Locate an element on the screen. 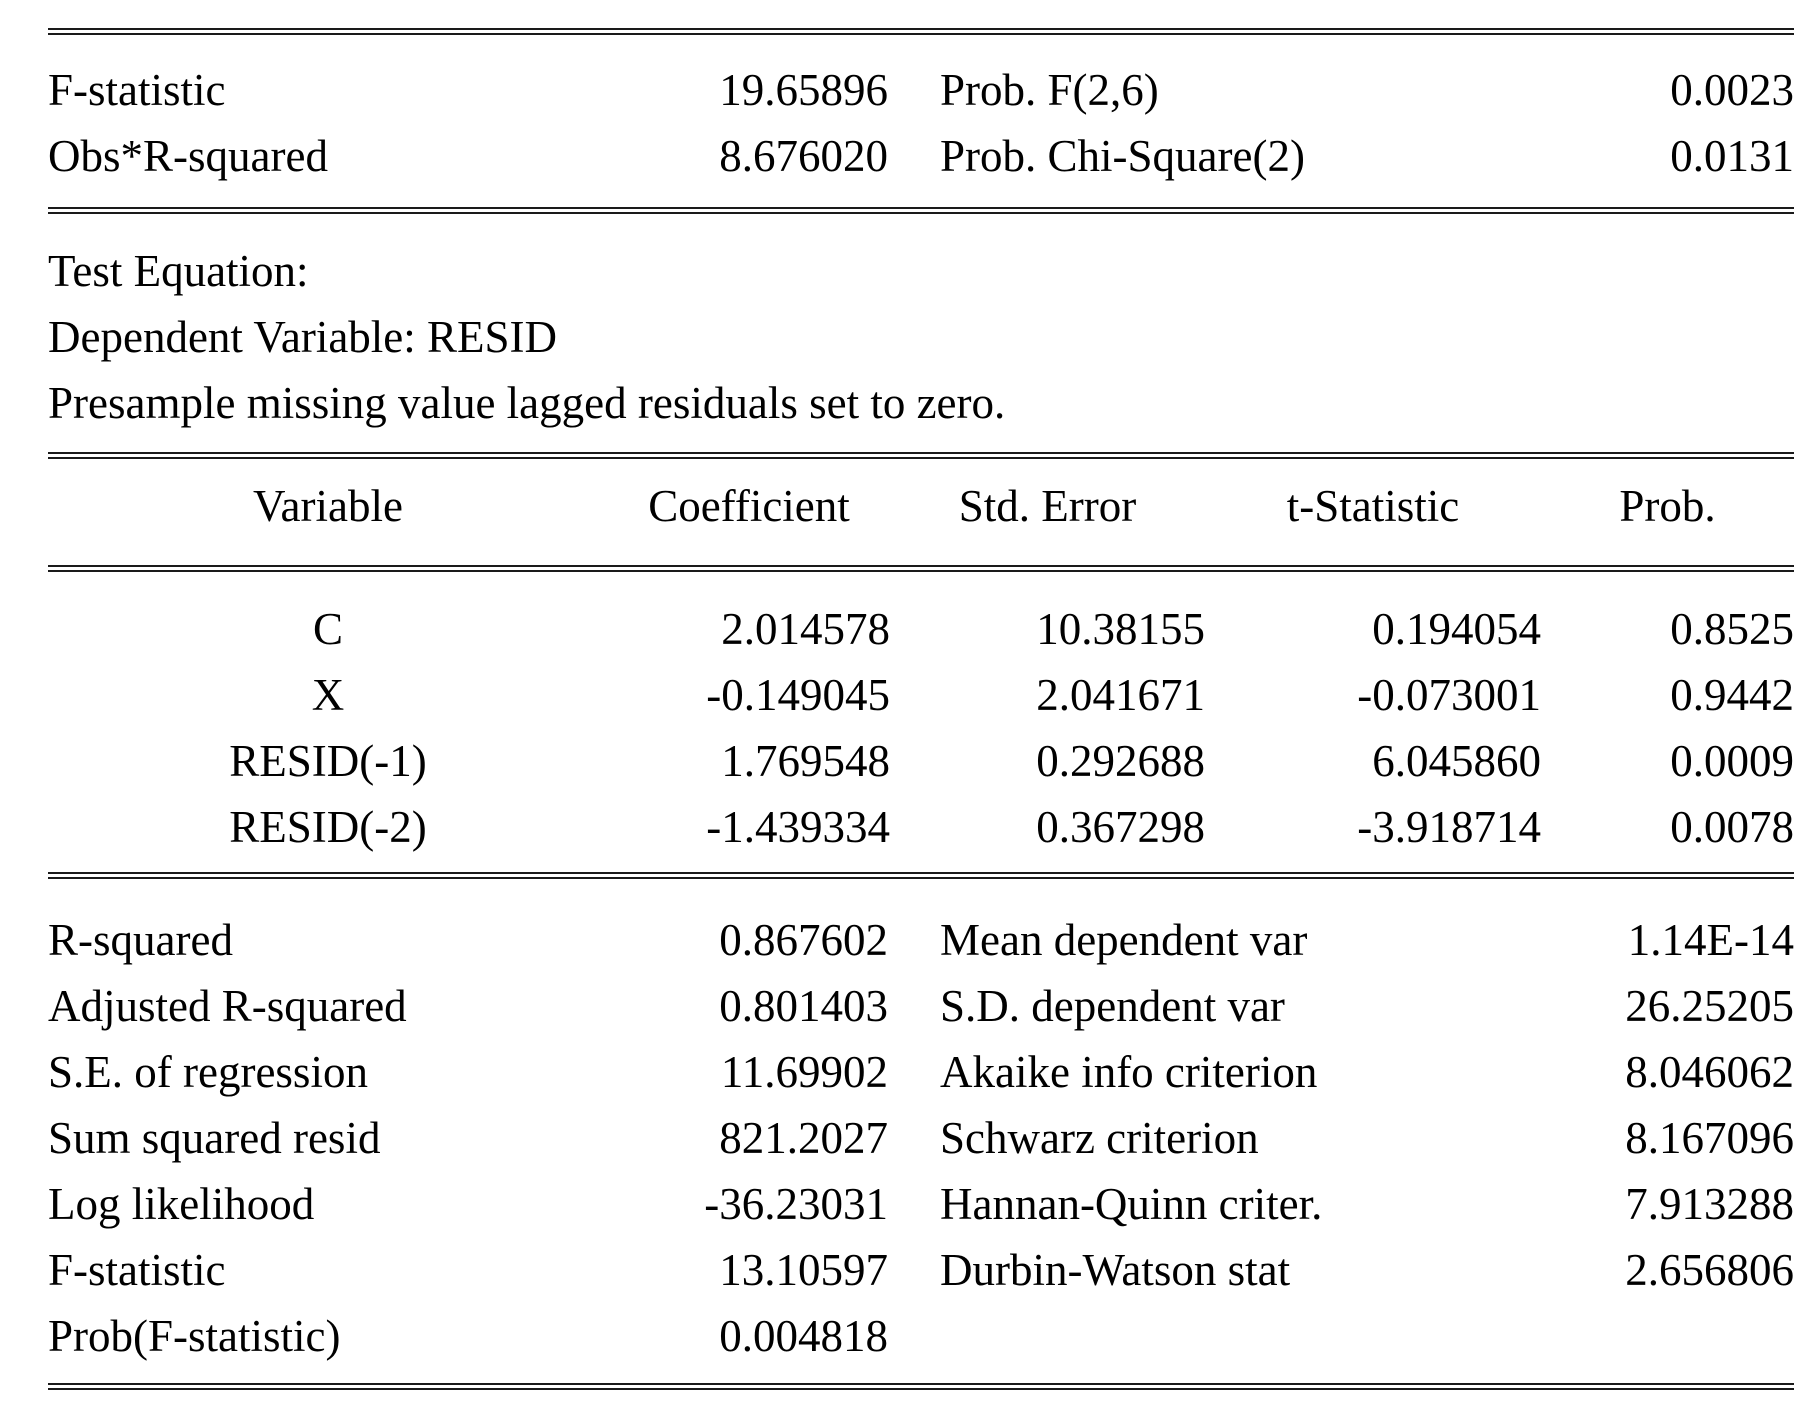 This screenshot has height=1418, width=1806. stat-value: 0.867602 is located at coordinates (803, 940).